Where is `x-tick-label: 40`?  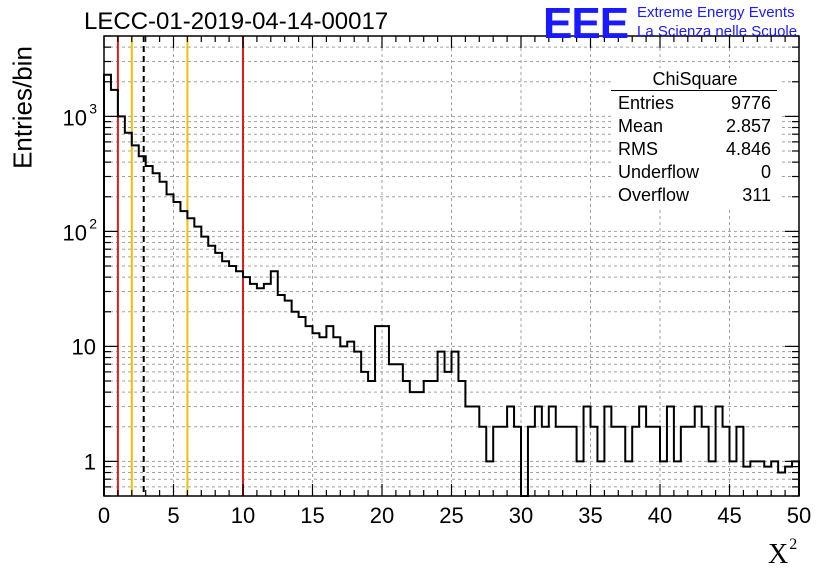 x-tick-label: 40 is located at coordinates (660, 515).